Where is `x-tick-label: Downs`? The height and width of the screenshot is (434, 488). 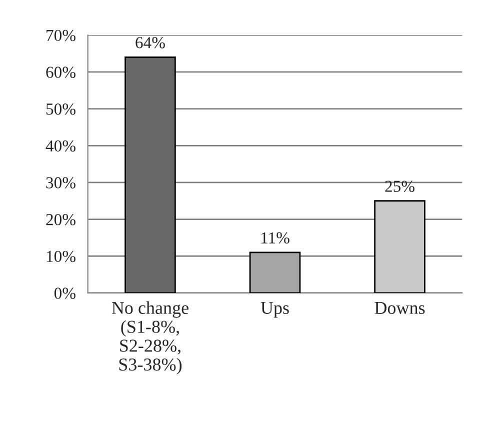 x-tick-label: Downs is located at coordinates (399, 308).